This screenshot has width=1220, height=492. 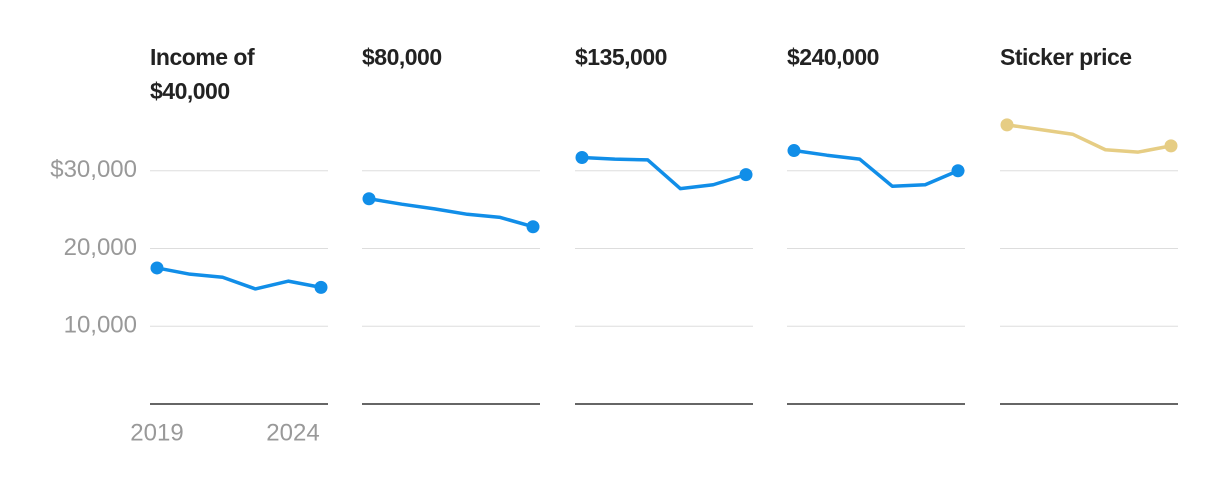 I want to click on panel-title: $240,000, so click(x=833, y=57).